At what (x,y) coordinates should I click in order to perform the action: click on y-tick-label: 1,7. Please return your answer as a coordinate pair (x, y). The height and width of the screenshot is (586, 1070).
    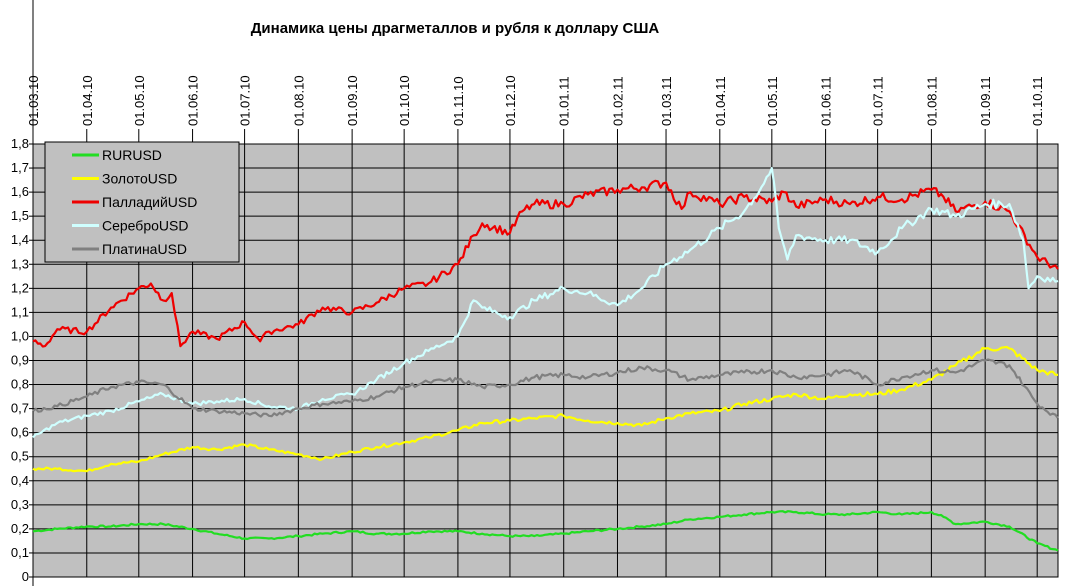
    Looking at the image, I should click on (20, 167).